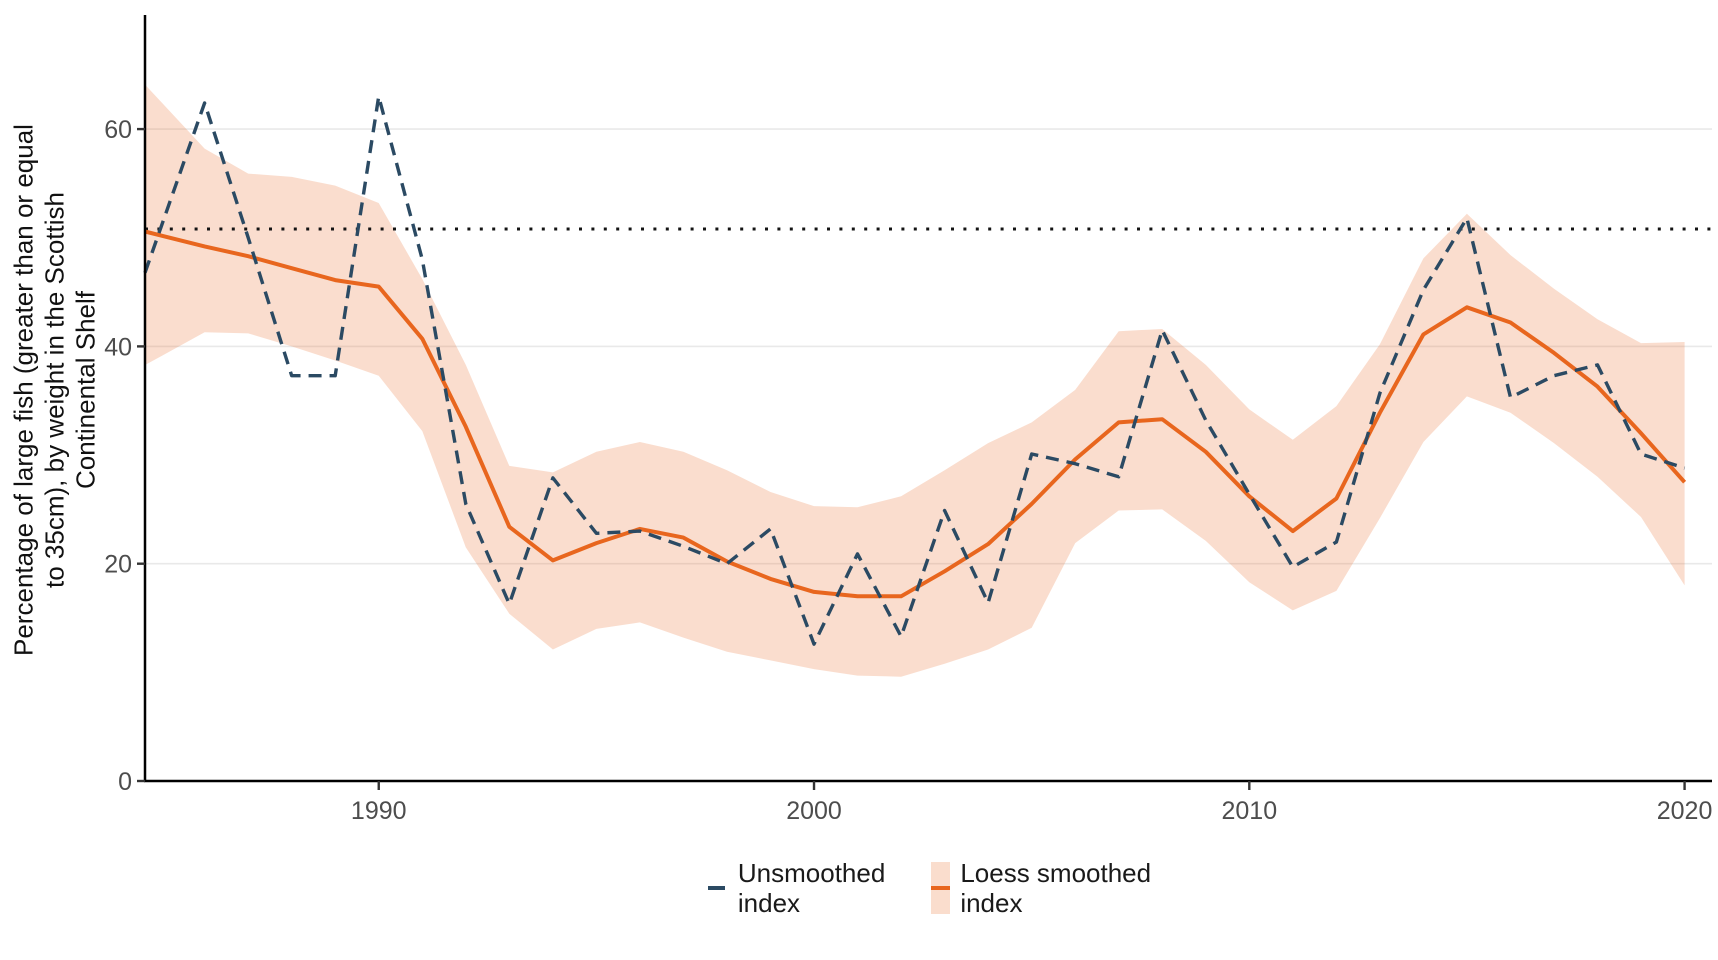 Image resolution: width=1718 pixels, height=960 pixels. What do you see at coordinates (941, 888) in the screenshot?
I see `ribbon-key-icon` at bounding box center [941, 888].